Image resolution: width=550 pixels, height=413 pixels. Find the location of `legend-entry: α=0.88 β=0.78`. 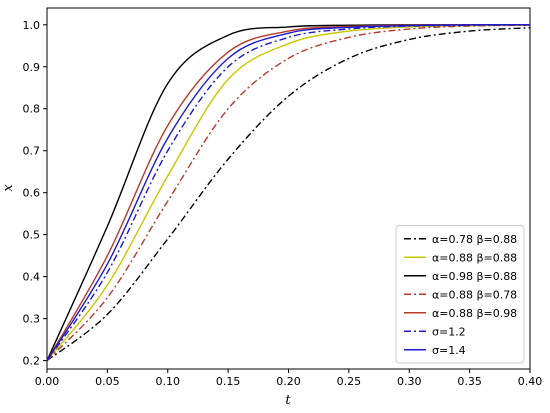

legend-entry: α=0.88 β=0.78 is located at coordinates (474, 294).